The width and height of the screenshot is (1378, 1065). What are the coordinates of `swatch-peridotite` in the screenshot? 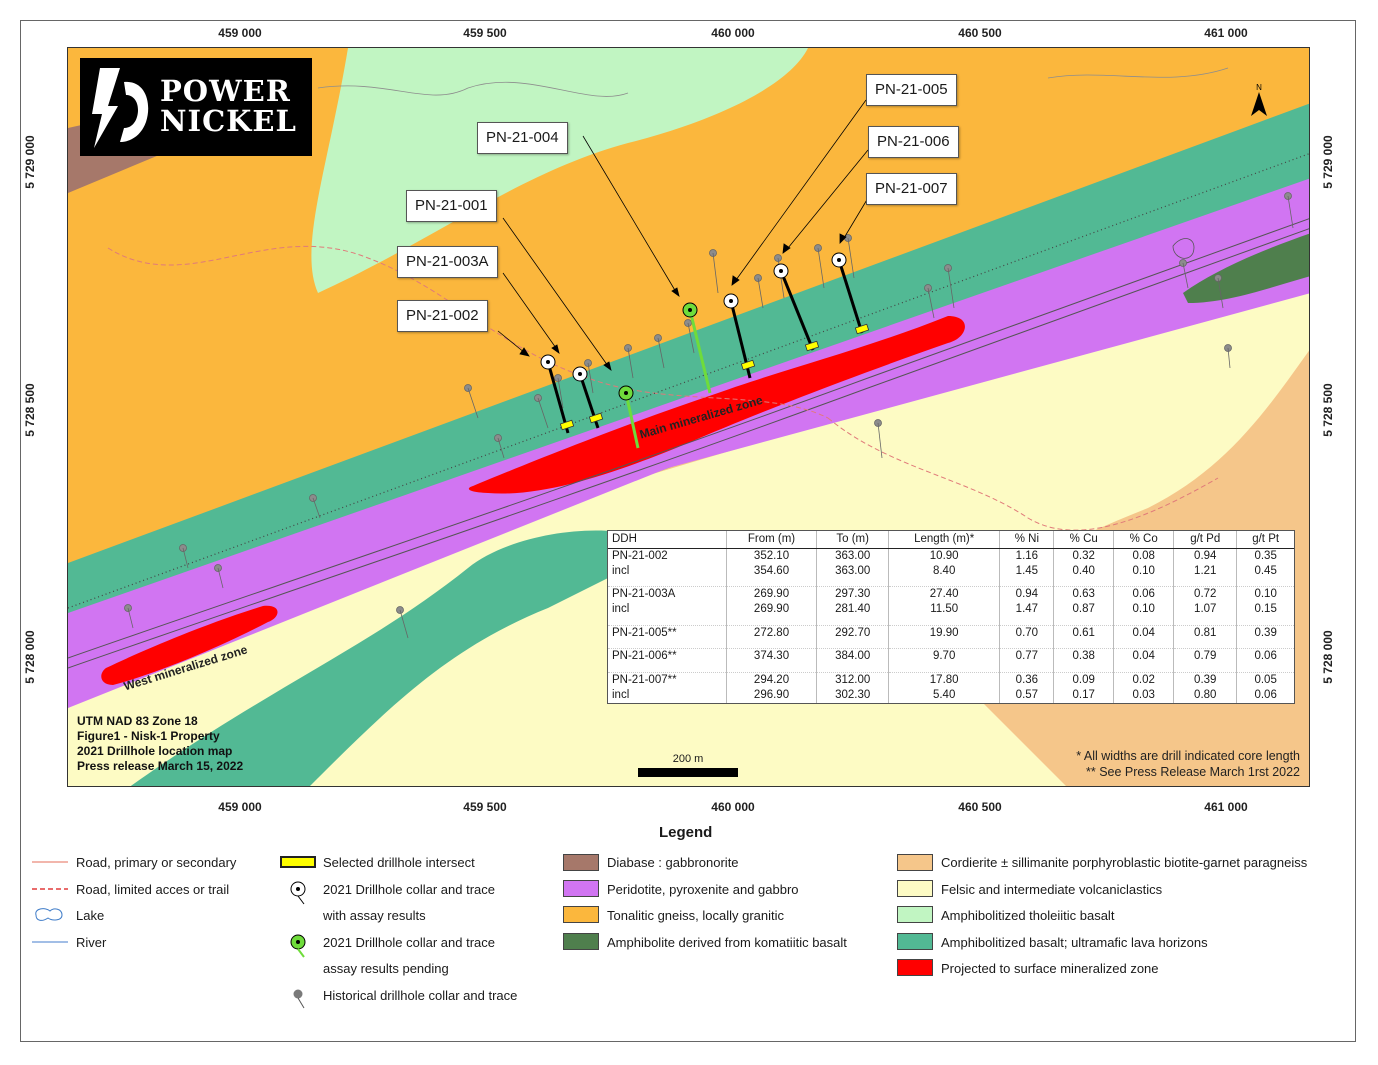 It's located at (581, 888).